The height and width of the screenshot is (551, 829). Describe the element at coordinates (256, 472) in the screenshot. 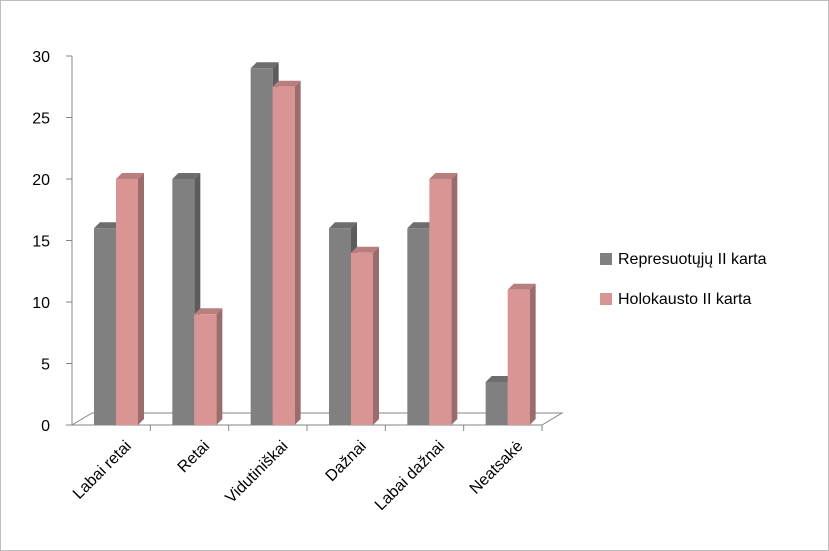

I see `category-label: Vidutiniškai` at that location.